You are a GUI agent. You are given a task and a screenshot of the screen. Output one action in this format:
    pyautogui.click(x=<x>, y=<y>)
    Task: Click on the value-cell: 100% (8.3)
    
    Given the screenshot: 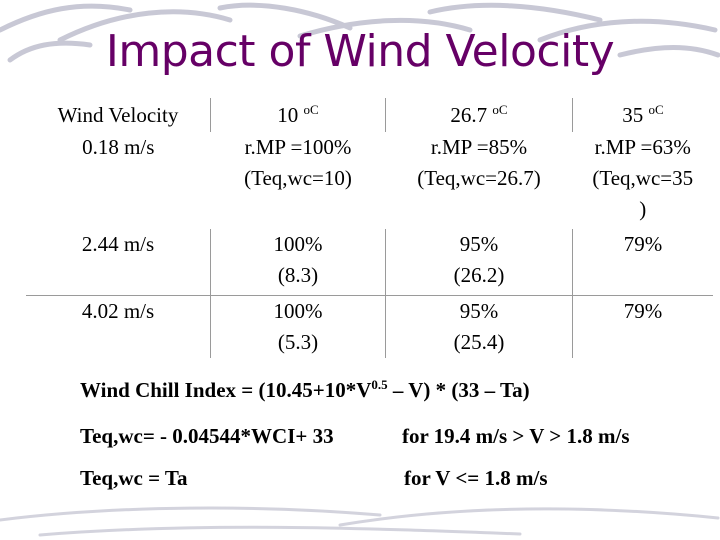 What is the action you would take?
    pyautogui.click(x=298, y=262)
    